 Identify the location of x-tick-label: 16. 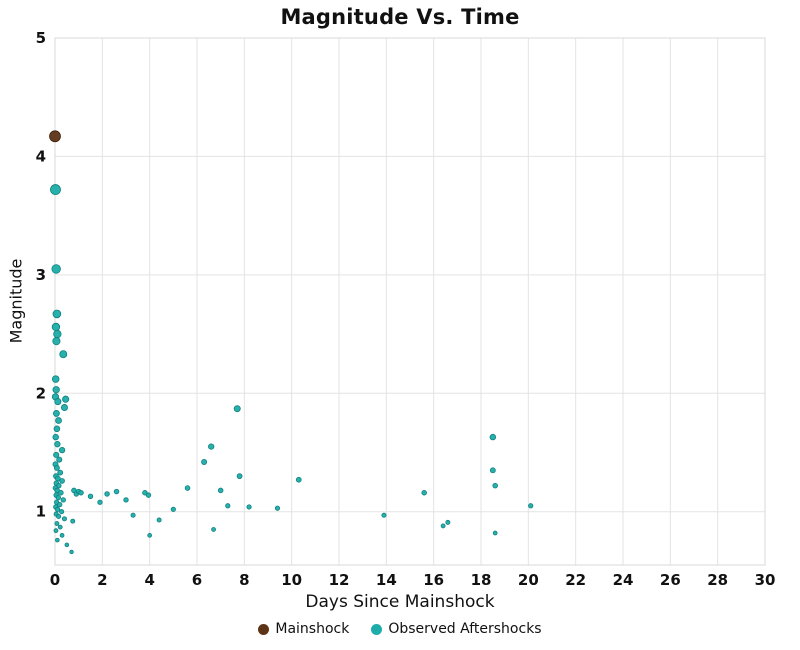
(433, 580).